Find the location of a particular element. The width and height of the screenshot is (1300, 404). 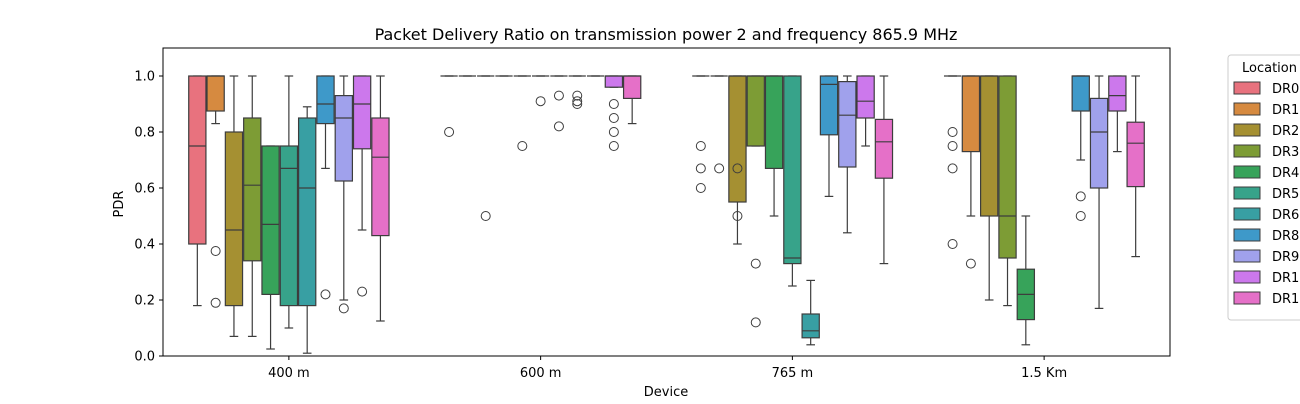

y-axis-label: PDR is located at coordinates (119, 204).